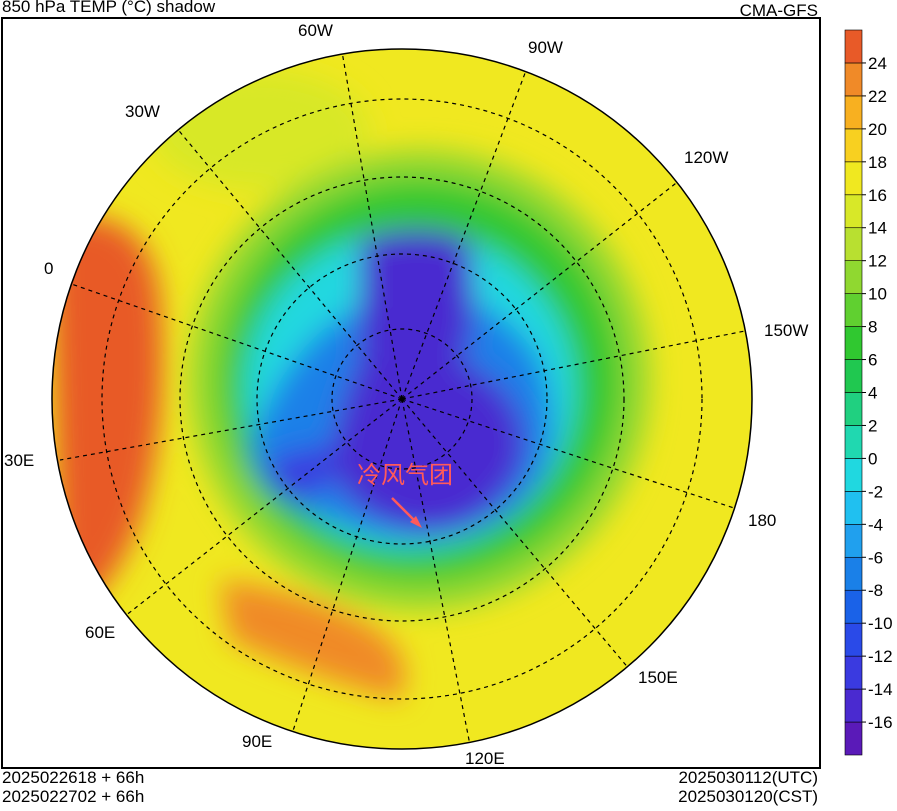 The height and width of the screenshot is (811, 897). I want to click on lon-label: 0, so click(48, 268).